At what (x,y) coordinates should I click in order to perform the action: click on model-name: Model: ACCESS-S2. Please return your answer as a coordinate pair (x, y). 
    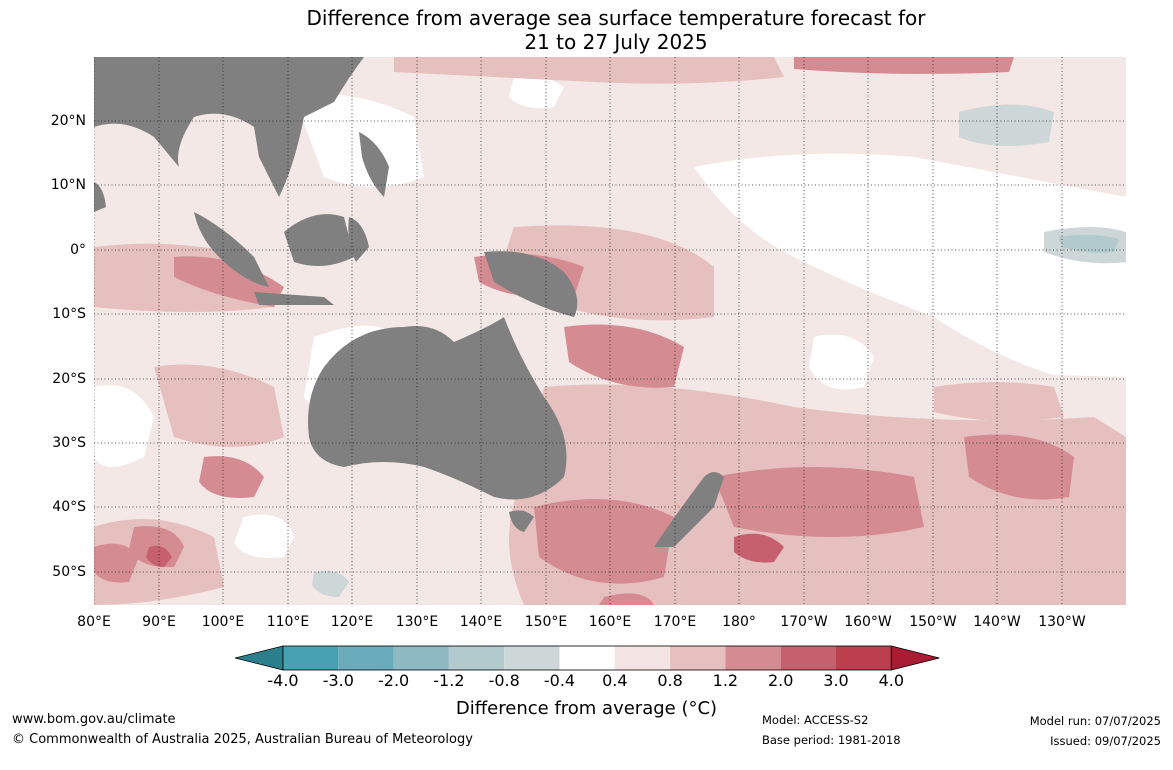
    Looking at the image, I should click on (815, 720).